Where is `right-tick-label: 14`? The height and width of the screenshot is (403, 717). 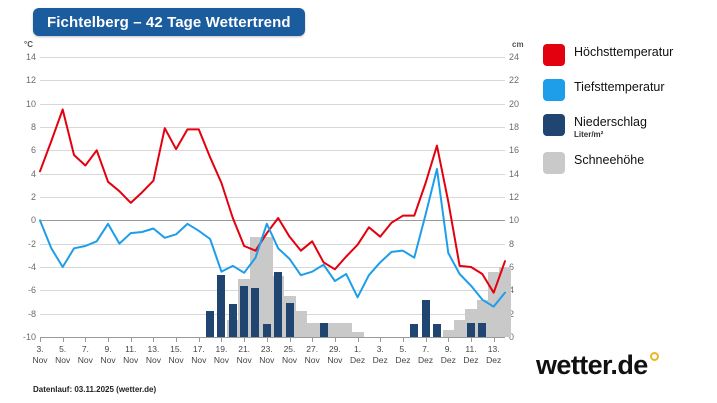 right-tick-label: 14 is located at coordinates (514, 173).